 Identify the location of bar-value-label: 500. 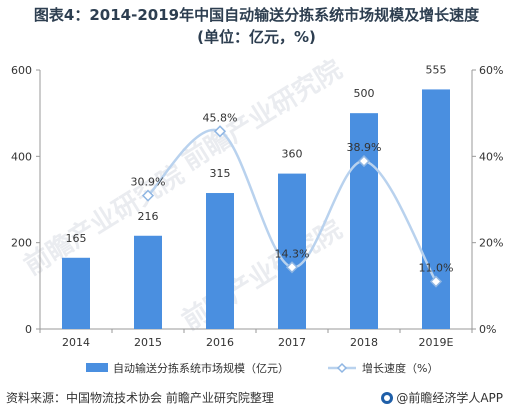
(364, 93).